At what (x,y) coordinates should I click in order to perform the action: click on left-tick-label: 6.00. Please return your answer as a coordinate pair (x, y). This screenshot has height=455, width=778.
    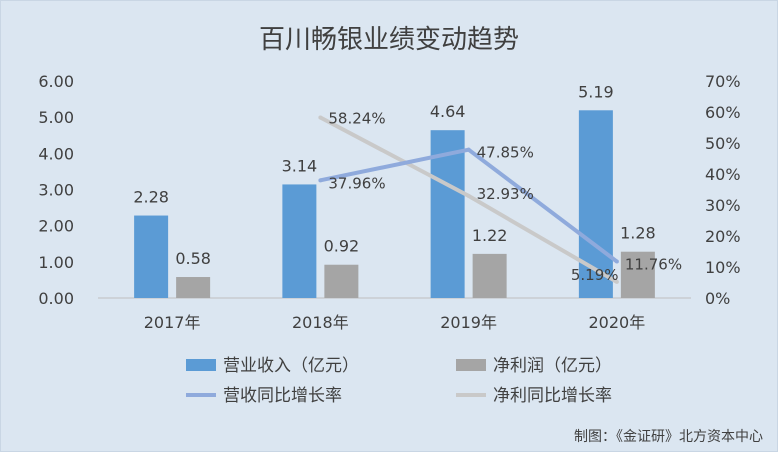
    Looking at the image, I should click on (56, 81).